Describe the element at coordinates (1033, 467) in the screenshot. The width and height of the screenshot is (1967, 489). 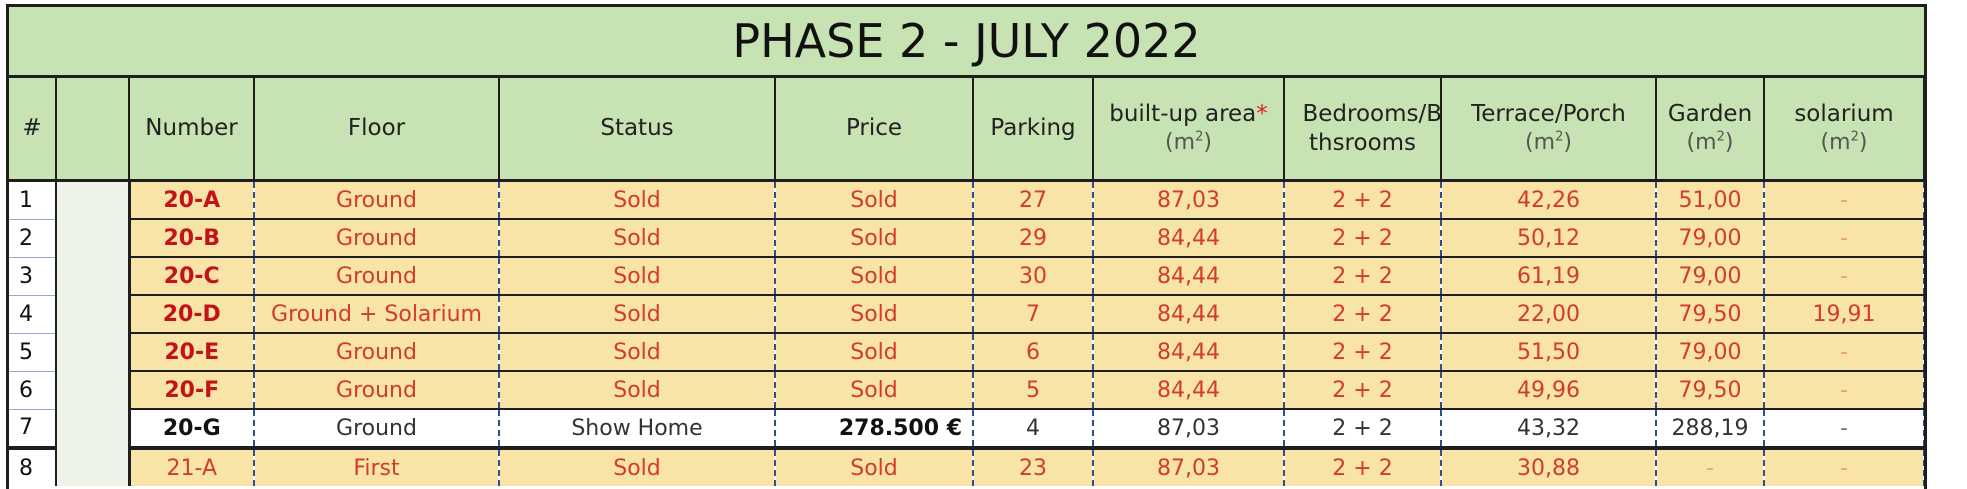
I see `cell-parking: 23` at that location.